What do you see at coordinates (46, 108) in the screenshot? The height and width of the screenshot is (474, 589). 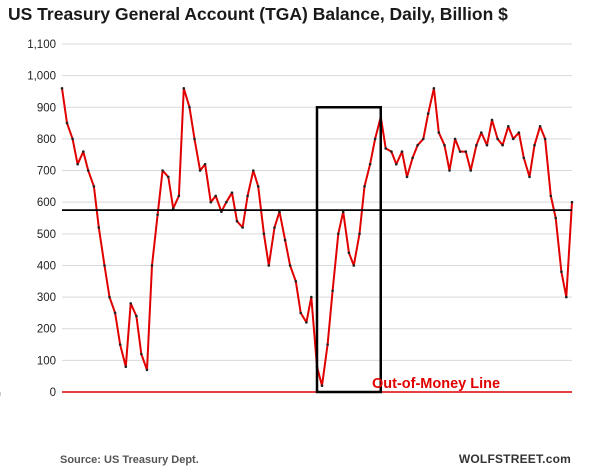 I see `y-tick-label: 900` at bounding box center [46, 108].